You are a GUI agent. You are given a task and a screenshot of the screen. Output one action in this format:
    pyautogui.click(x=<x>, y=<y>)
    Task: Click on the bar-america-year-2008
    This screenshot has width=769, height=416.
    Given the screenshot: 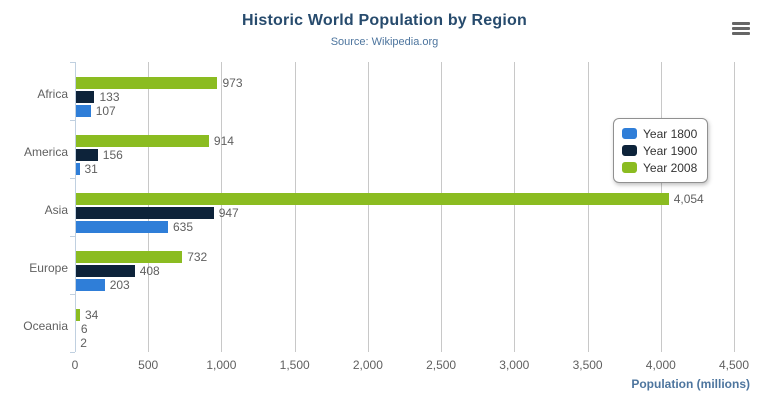 What is the action you would take?
    pyautogui.click(x=142, y=141)
    